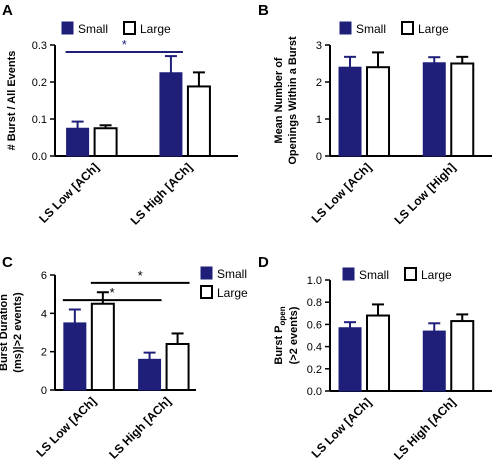 The image size is (500, 468). What do you see at coordinates (129, 28) in the screenshot?
I see `panel-a-legend-swatch-large` at bounding box center [129, 28].